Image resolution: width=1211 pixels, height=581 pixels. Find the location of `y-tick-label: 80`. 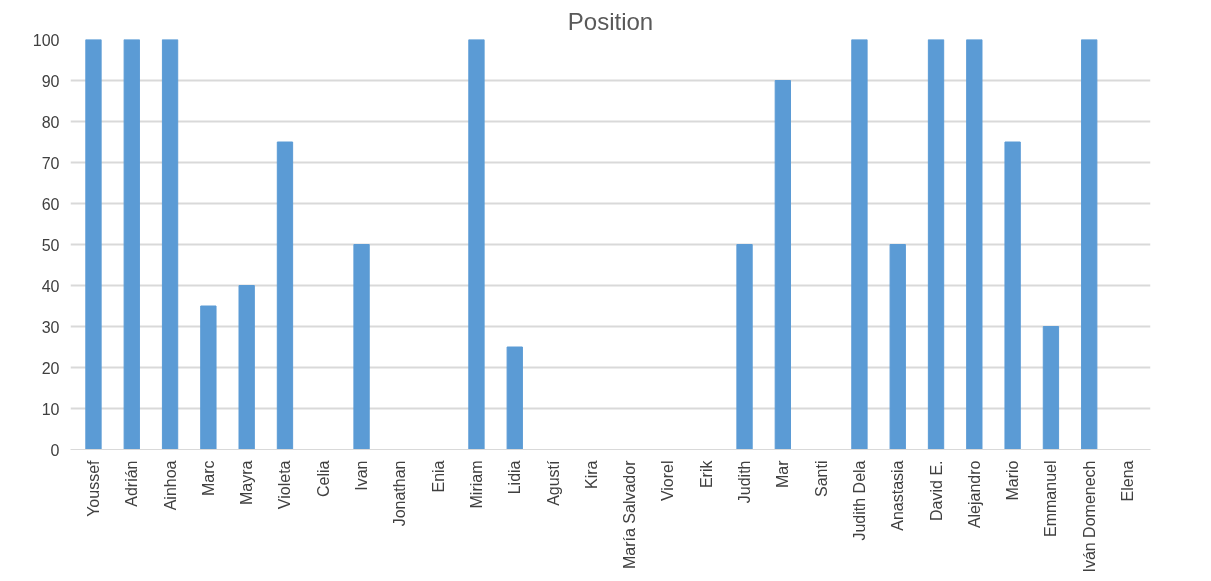

y-tick-label: 80 is located at coordinates (50, 122).